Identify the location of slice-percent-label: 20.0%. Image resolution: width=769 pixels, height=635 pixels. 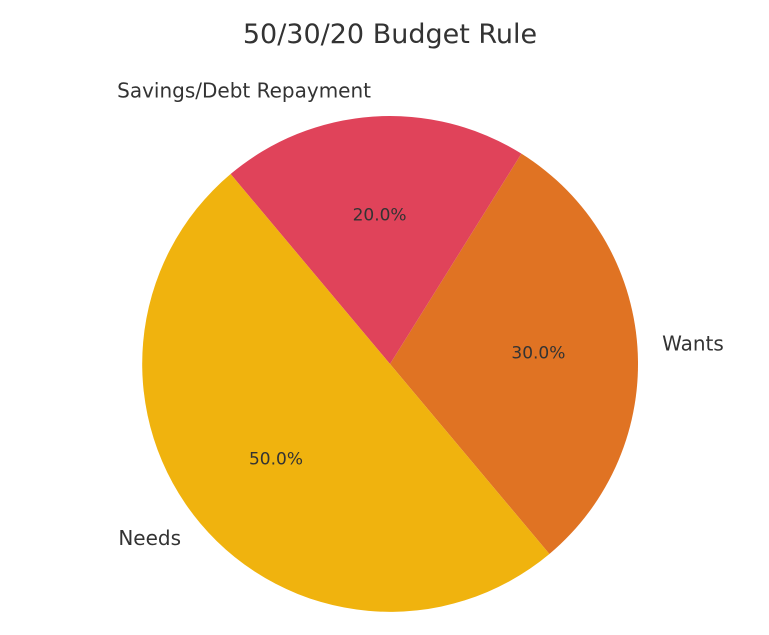
(380, 216).